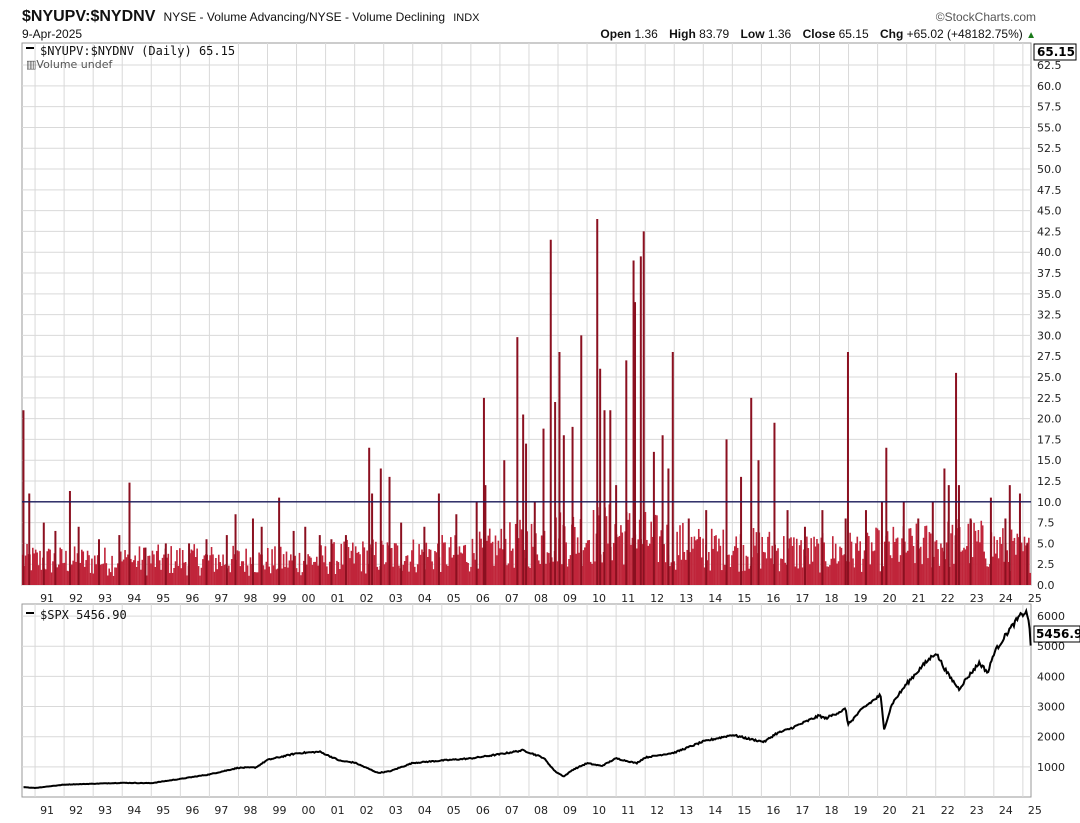 The image size is (1080, 823). What do you see at coordinates (1049, 502) in the screenshot?
I see `y-tick-label: 10.0` at bounding box center [1049, 502].